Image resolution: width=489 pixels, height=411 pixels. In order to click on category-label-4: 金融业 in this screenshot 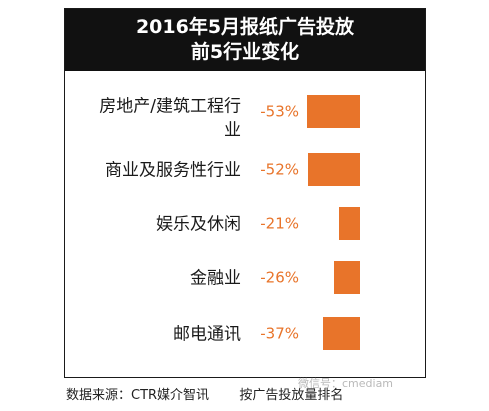, I will do `click(215, 279)`.